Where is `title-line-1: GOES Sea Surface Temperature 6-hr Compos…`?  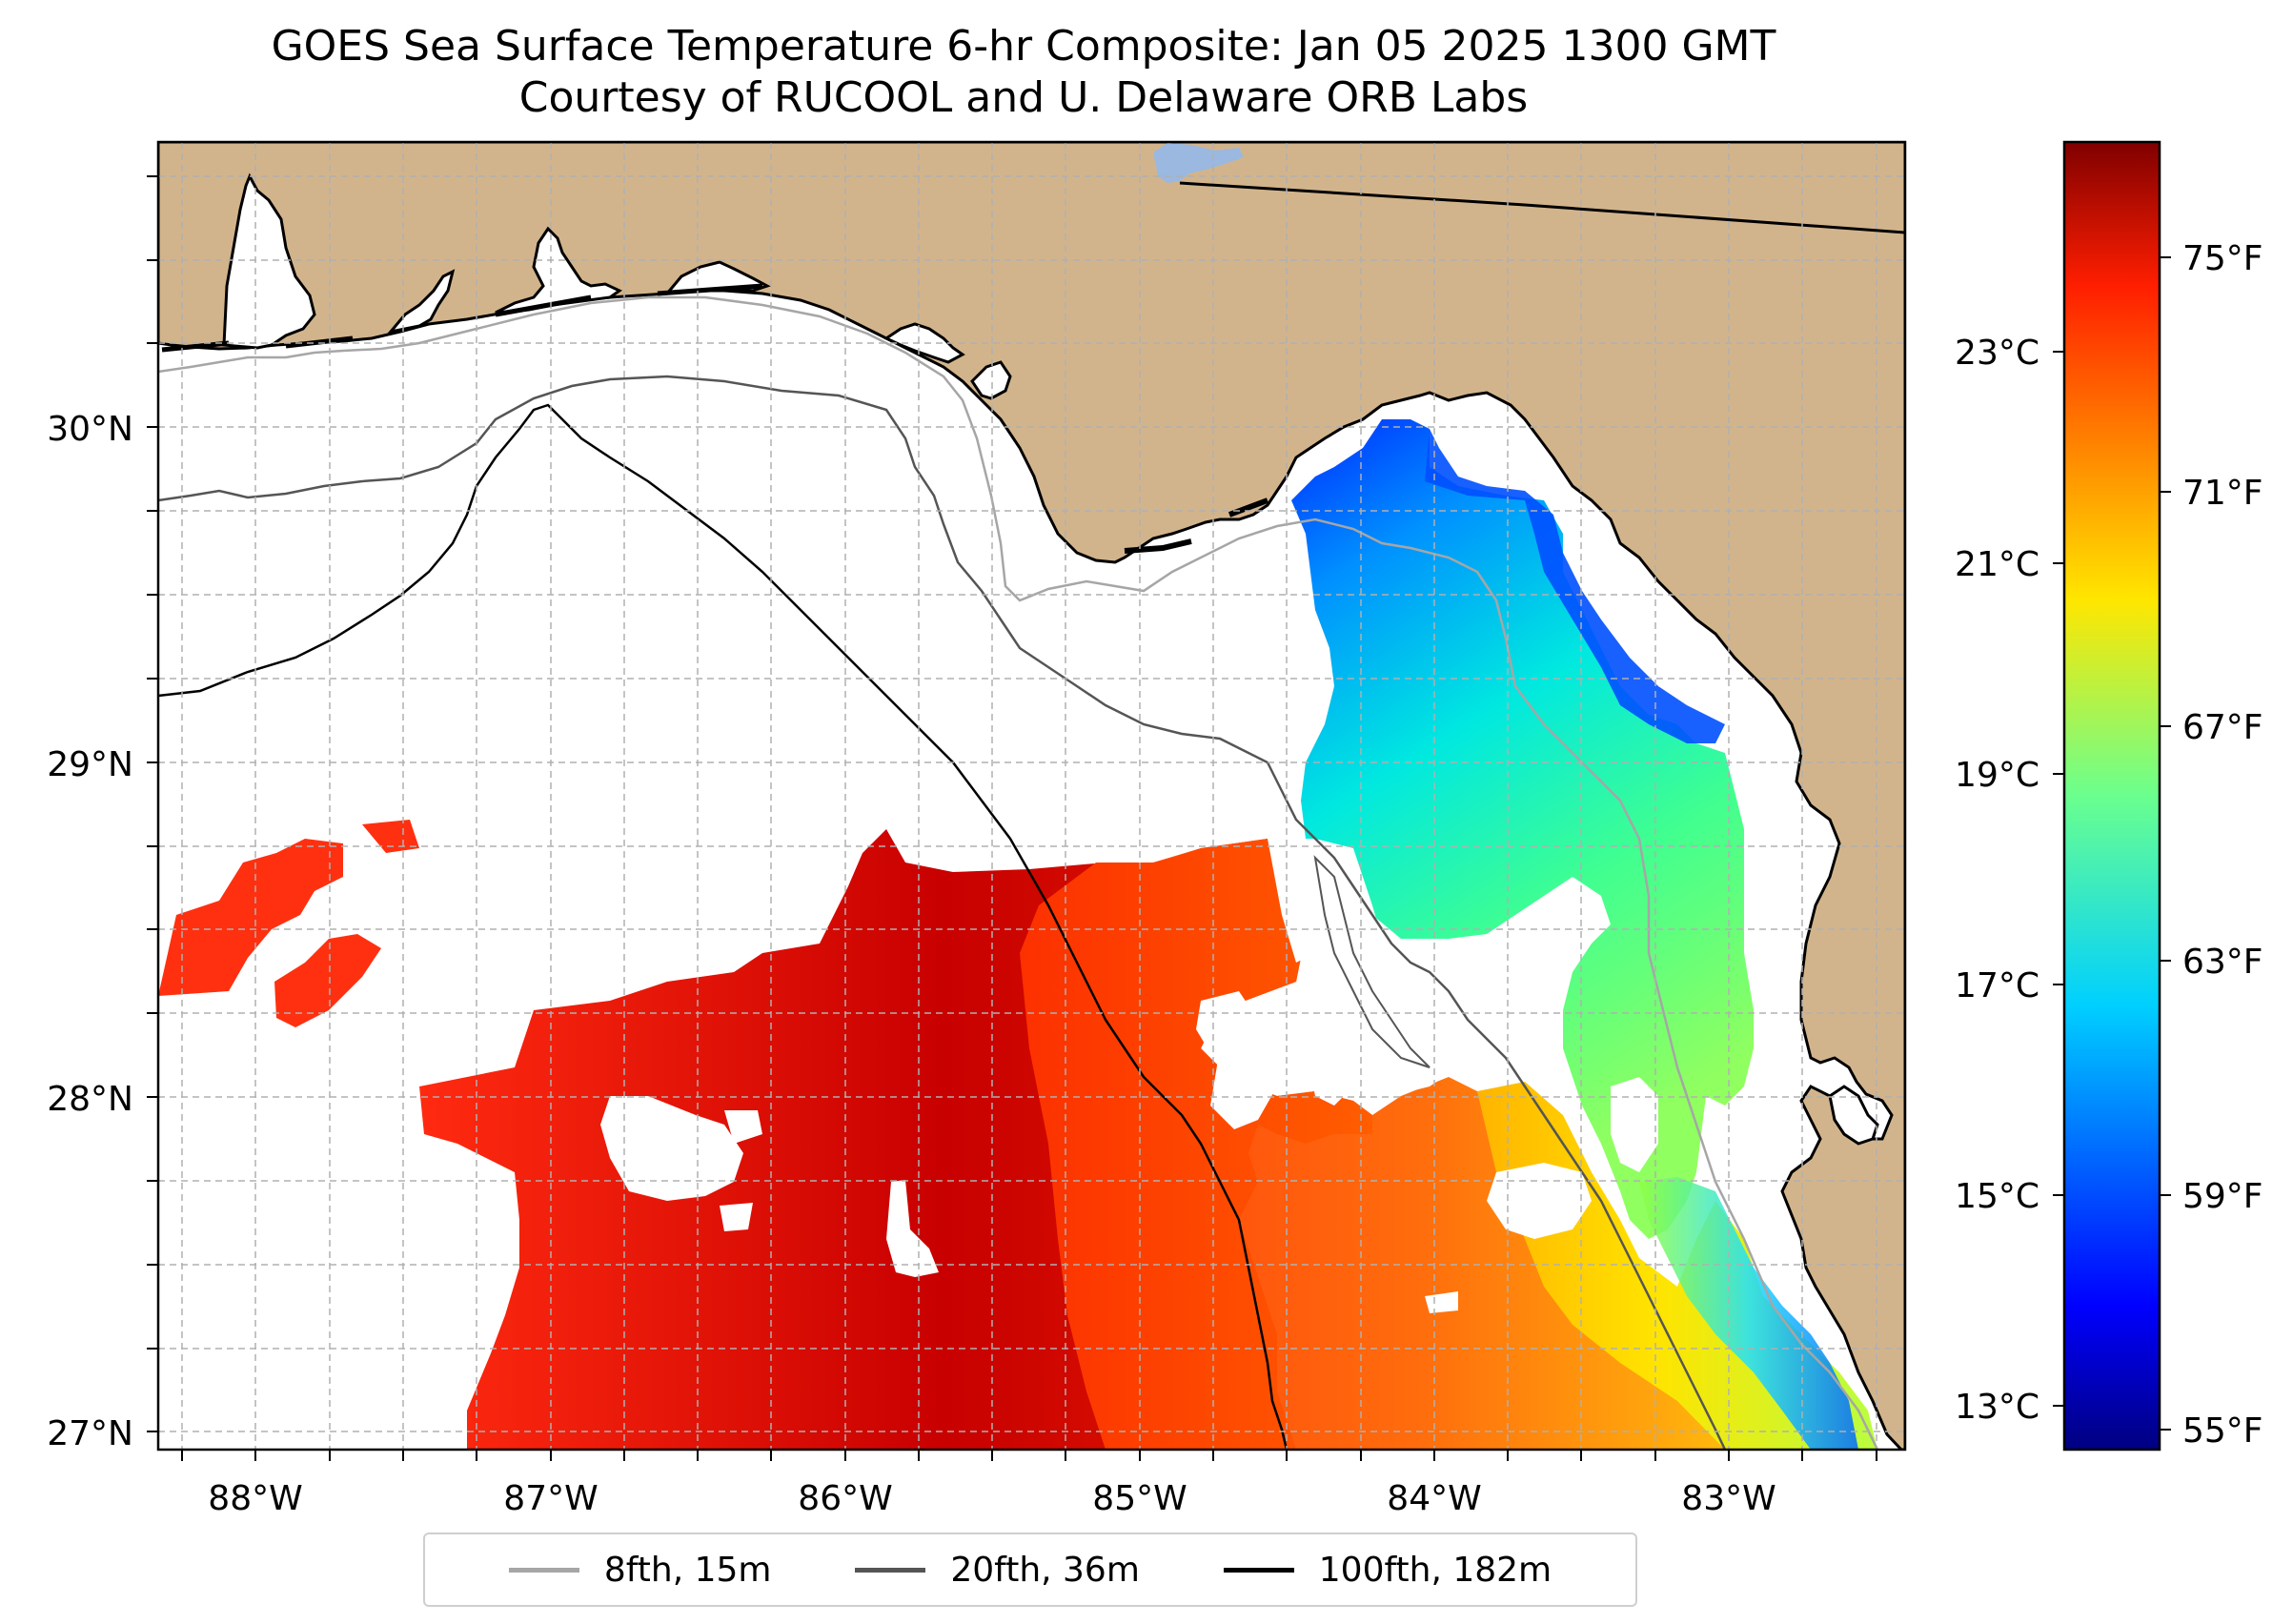
title-line-1: GOES Sea Surface Temperature 6-hr Compos… is located at coordinates (1024, 46).